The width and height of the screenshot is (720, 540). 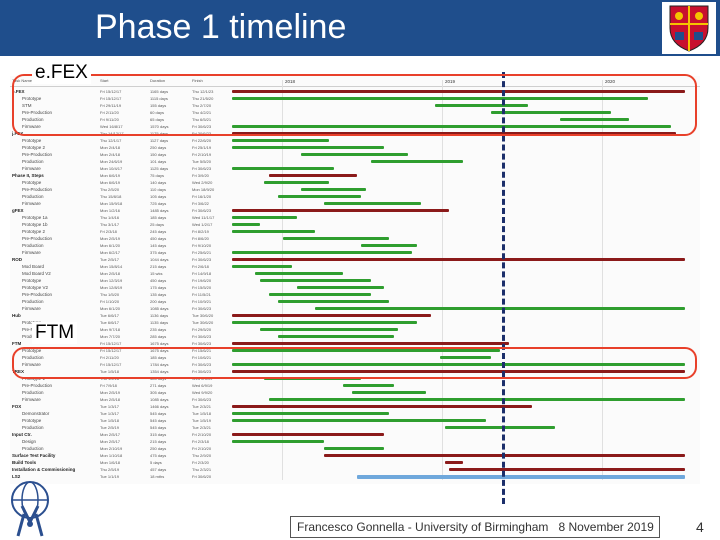 I want to click on gantt-task-duration: 185 days, so click(x=158, y=357).